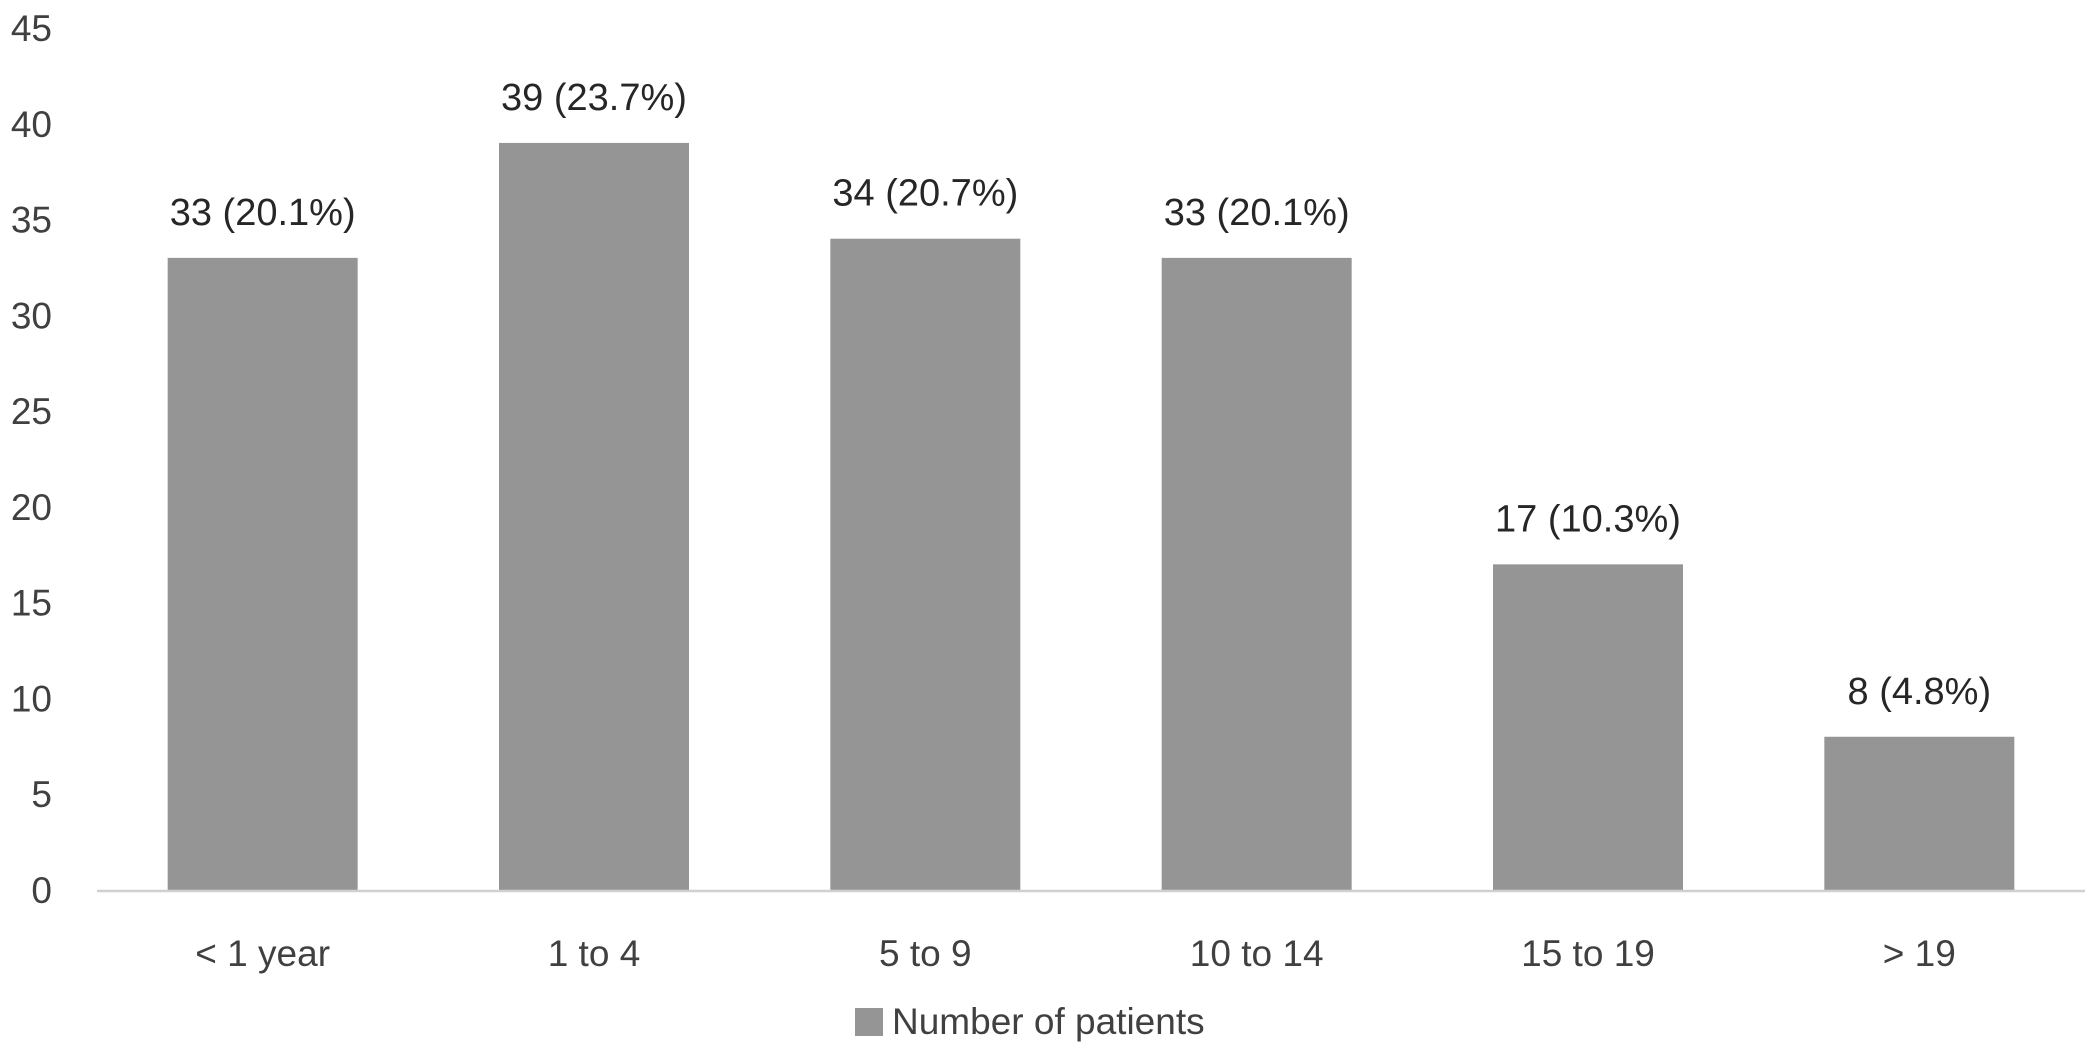  Describe the element at coordinates (594, 953) in the screenshot. I see `x-tick-label: 1 to 4` at that location.